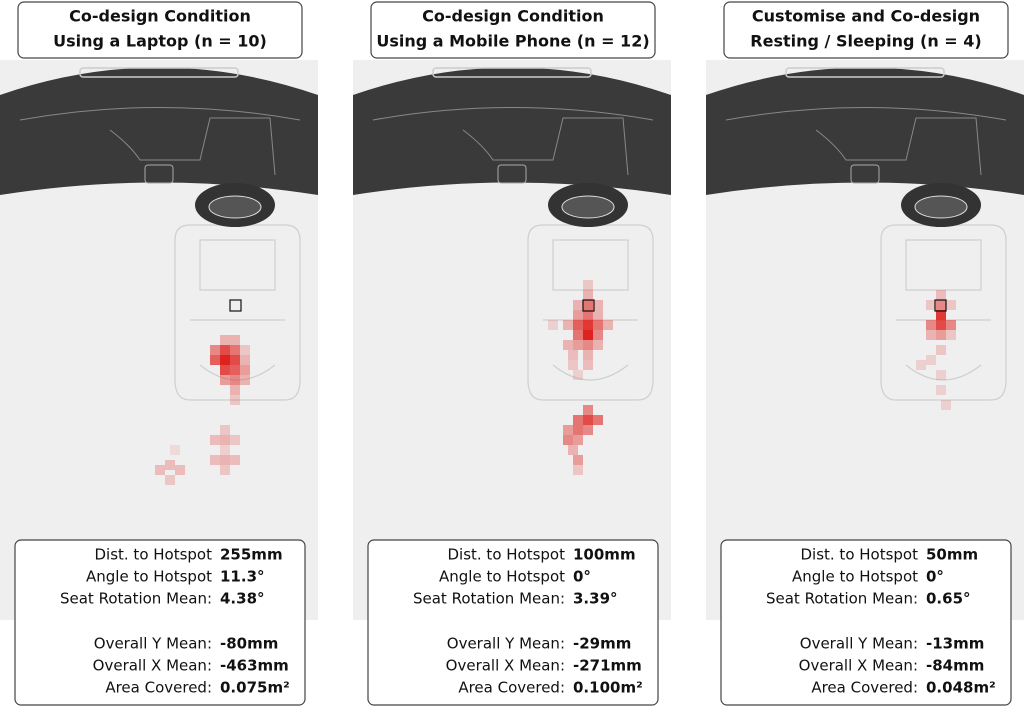 This screenshot has width=1024, height=707. Describe the element at coordinates (255, 688) in the screenshot. I see `stat-value: 0.075m²` at that location.